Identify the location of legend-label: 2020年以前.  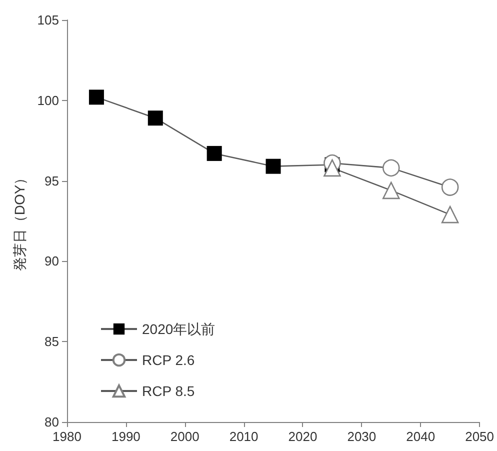
(179, 329).